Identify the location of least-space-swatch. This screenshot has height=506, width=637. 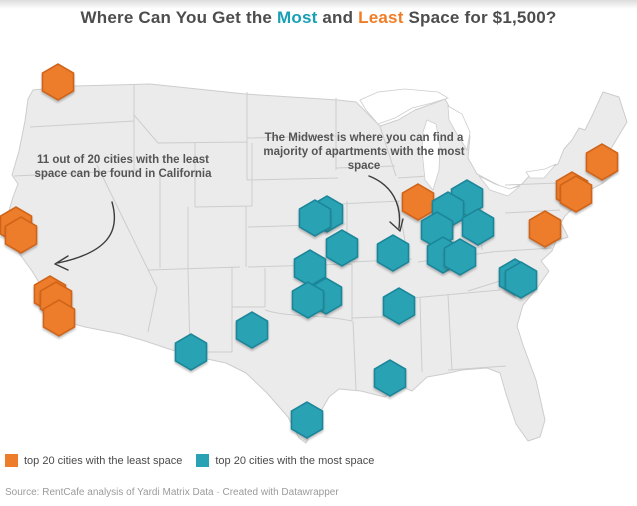
(11, 460).